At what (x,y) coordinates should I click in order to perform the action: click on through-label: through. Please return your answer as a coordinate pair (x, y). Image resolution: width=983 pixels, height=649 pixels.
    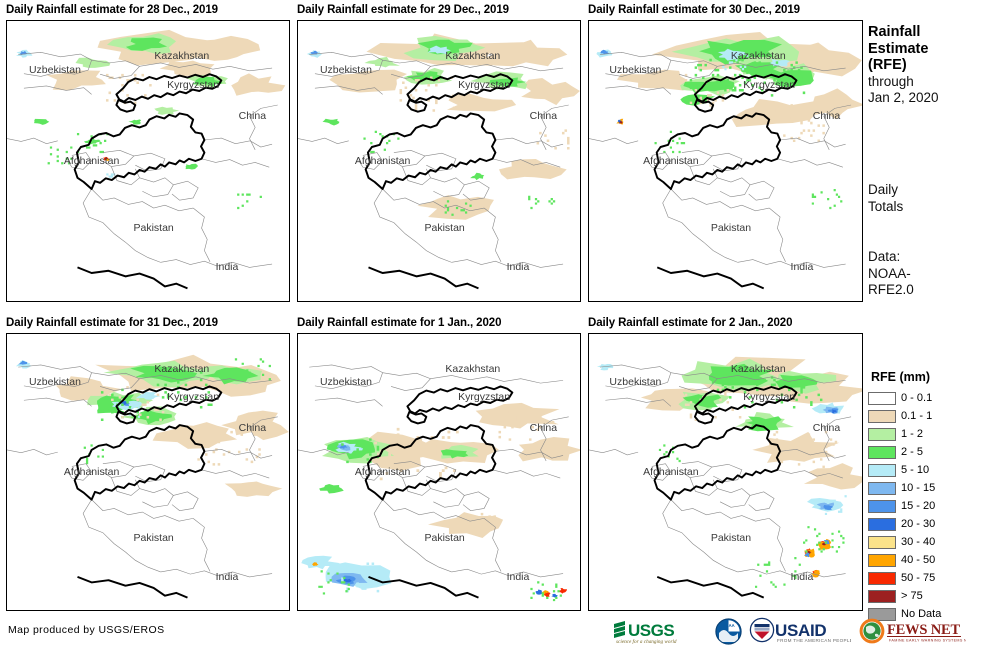
    Looking at the image, I should click on (891, 81).